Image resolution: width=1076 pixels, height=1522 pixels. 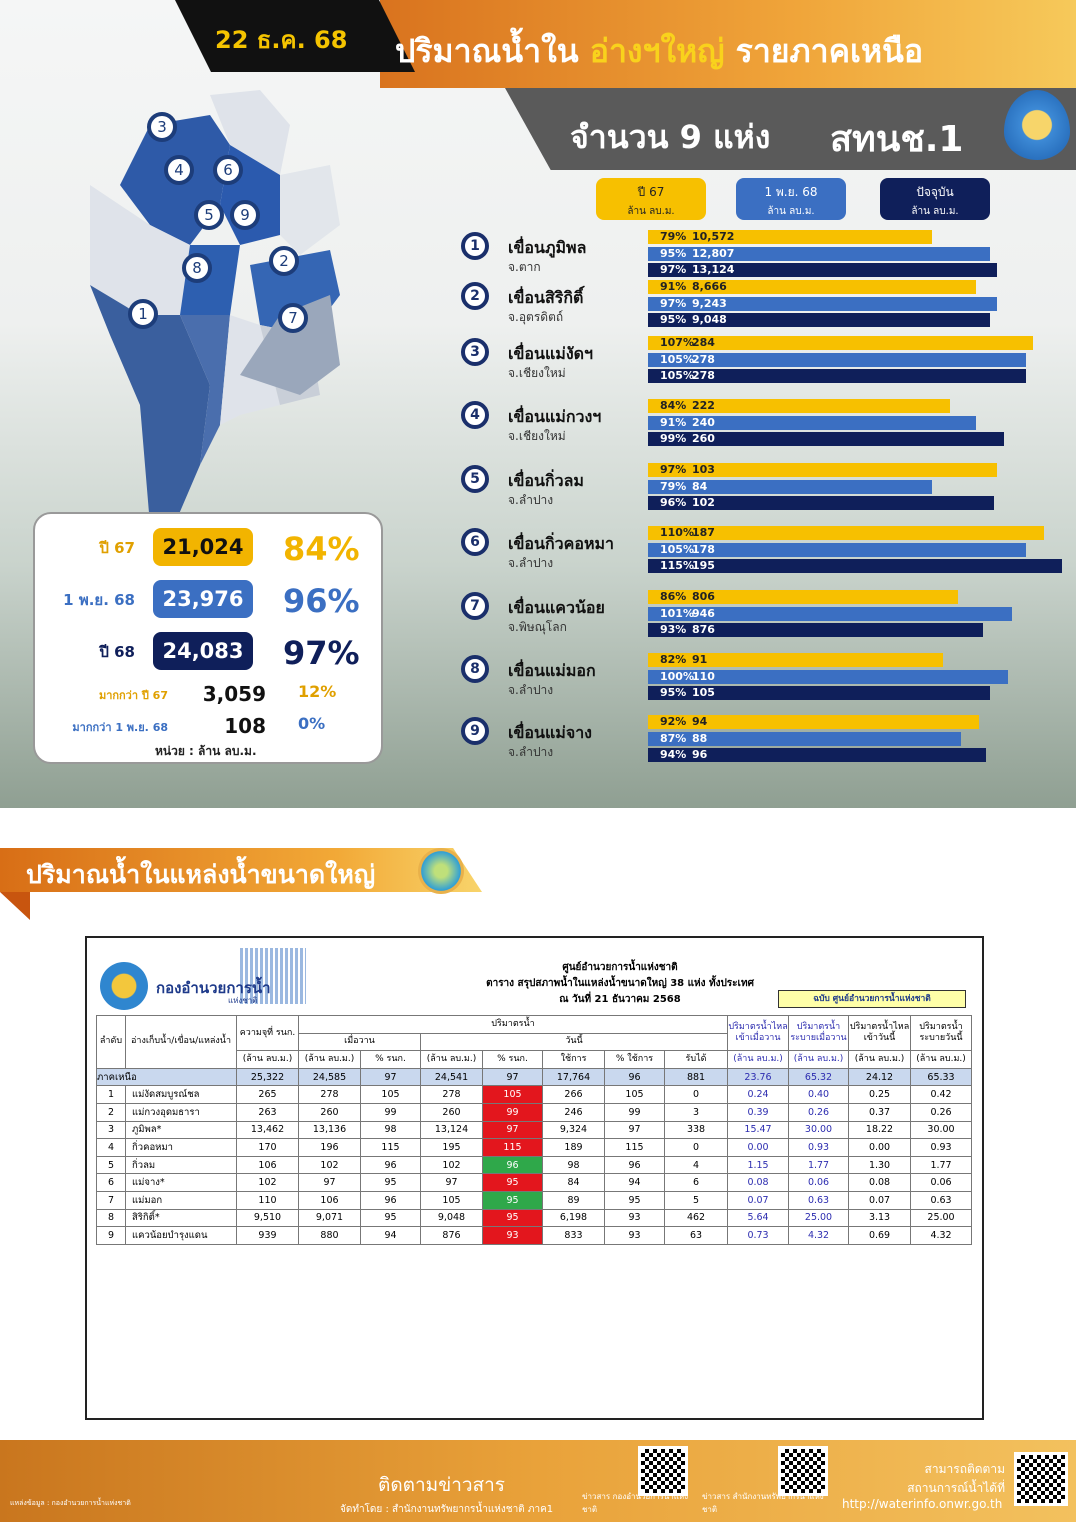 What do you see at coordinates (819, 1235) in the screenshot?
I see `cell: 4.32` at bounding box center [819, 1235].